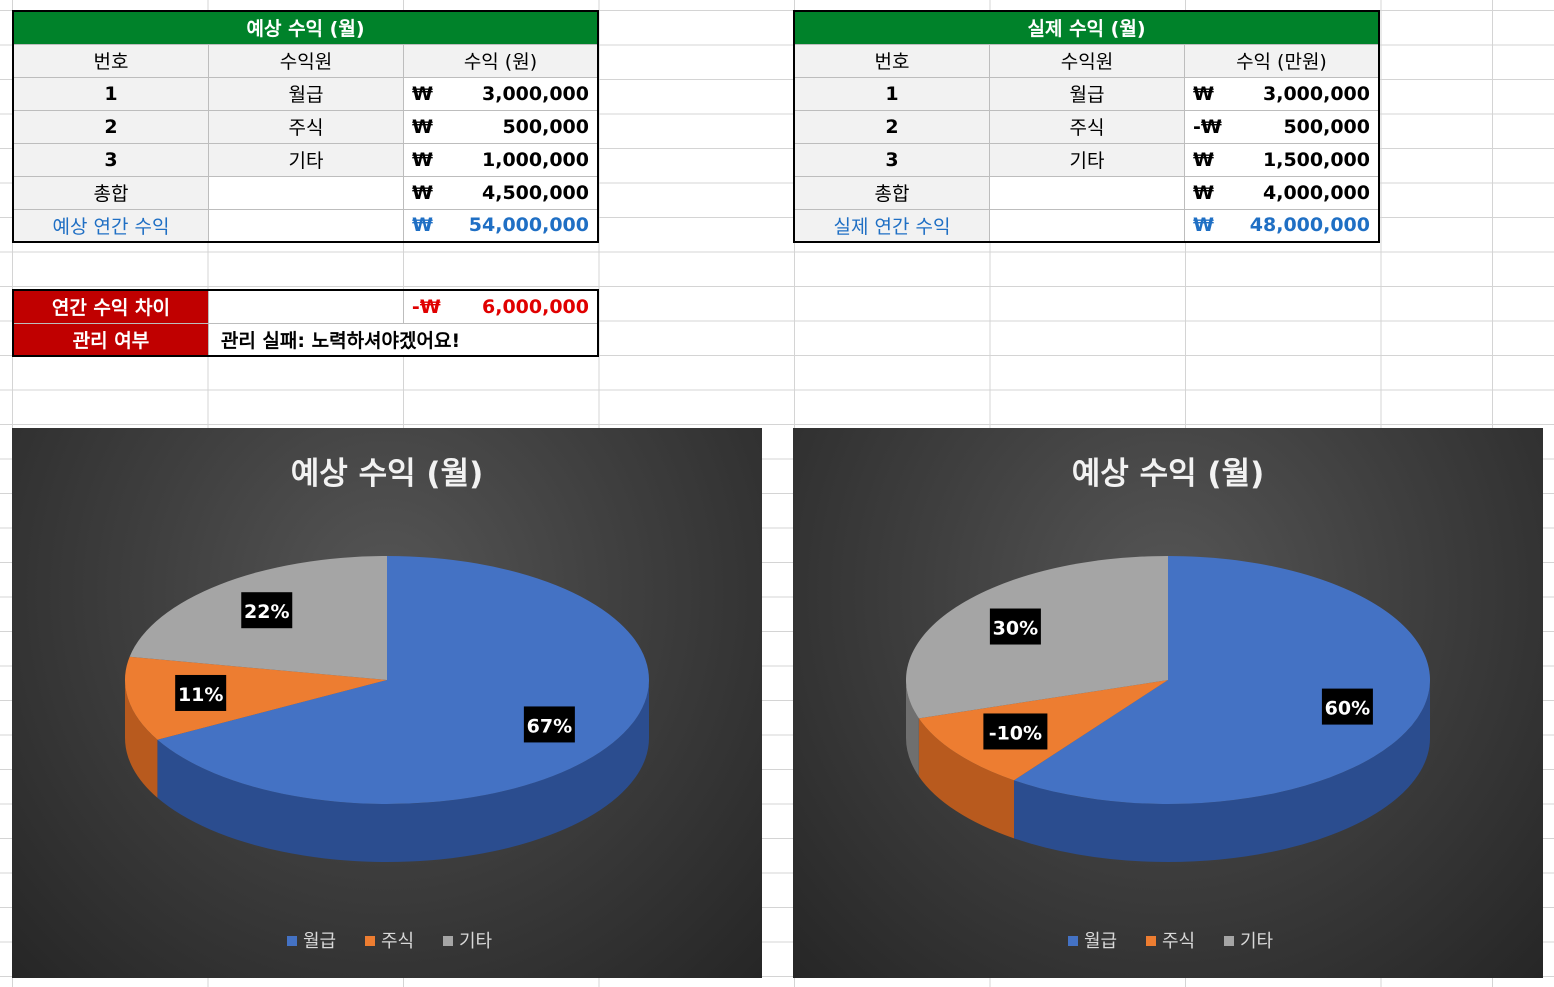 Image resolution: width=1554 pixels, height=987 pixels. Describe the element at coordinates (500, 126) in the screenshot. I see `amount-cell: ₩500,000` at that location.